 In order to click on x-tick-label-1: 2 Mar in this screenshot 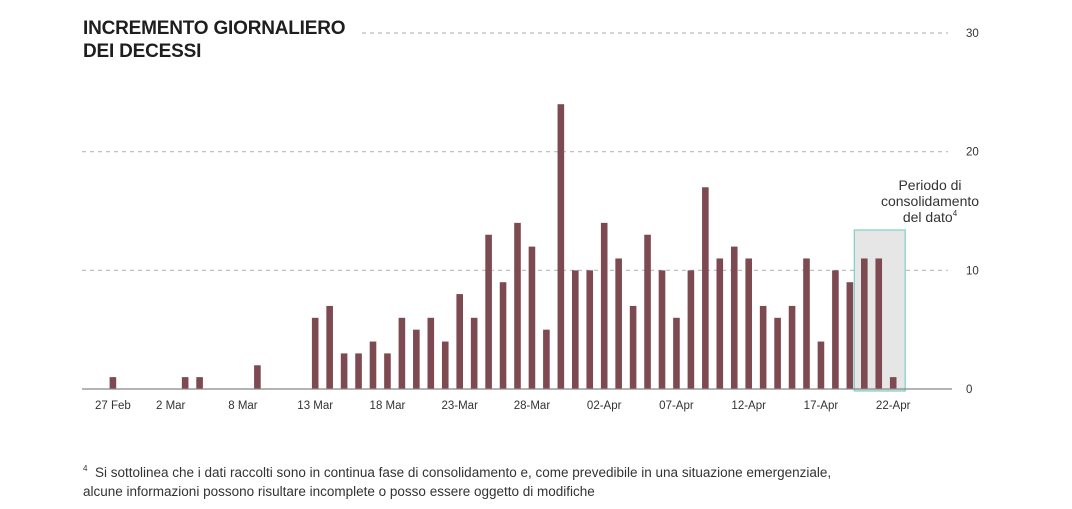, I will do `click(171, 406)`.